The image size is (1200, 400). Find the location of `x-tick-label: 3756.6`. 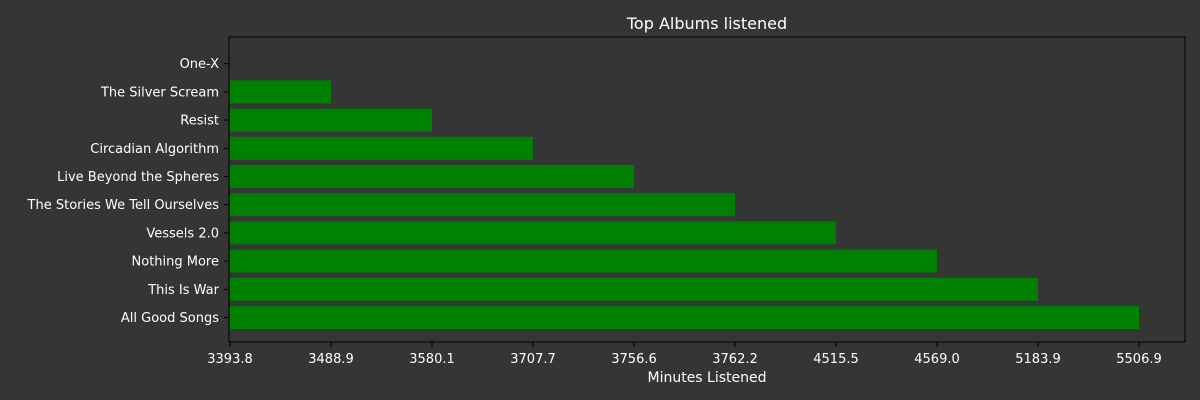

x-tick-label: 3756.6 is located at coordinates (634, 359).